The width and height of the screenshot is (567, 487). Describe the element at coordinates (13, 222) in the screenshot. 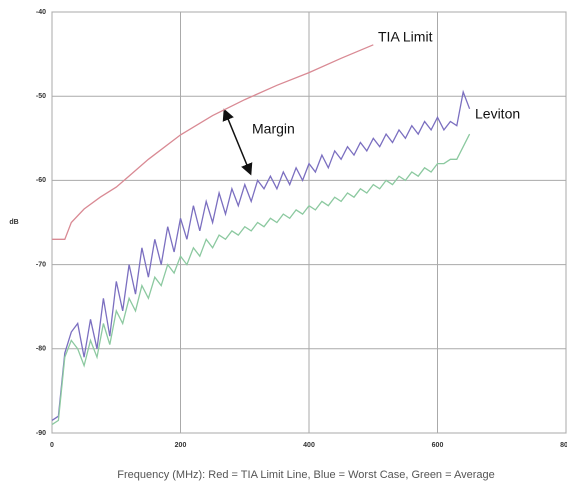

I see `y-axis-label: dB` at that location.